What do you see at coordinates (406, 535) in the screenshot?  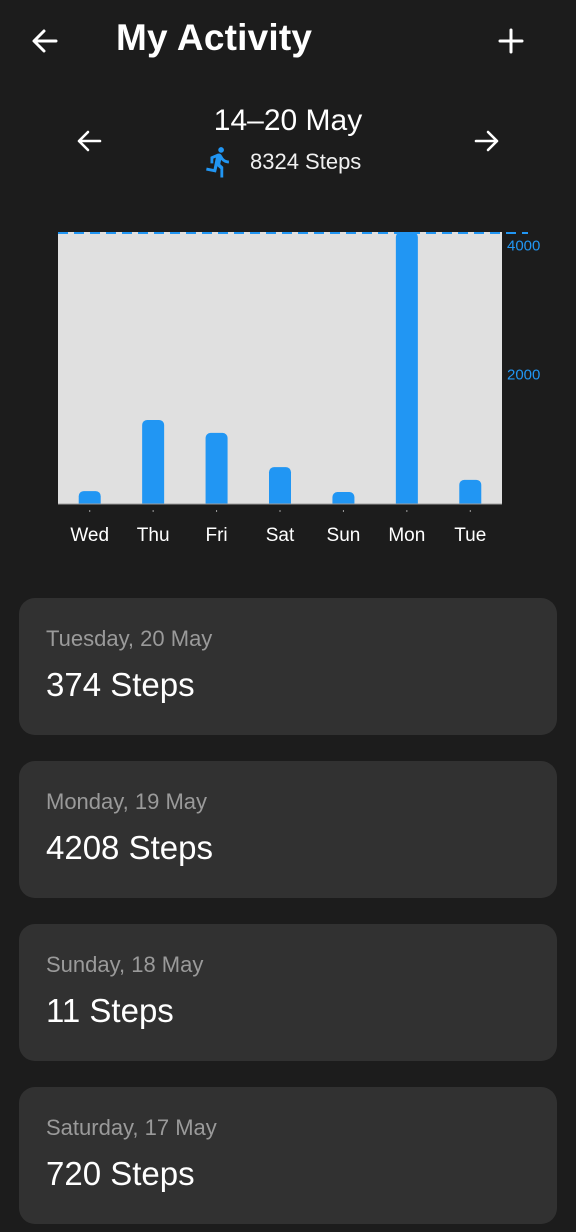 I see `chart-x-label: Mon` at bounding box center [406, 535].